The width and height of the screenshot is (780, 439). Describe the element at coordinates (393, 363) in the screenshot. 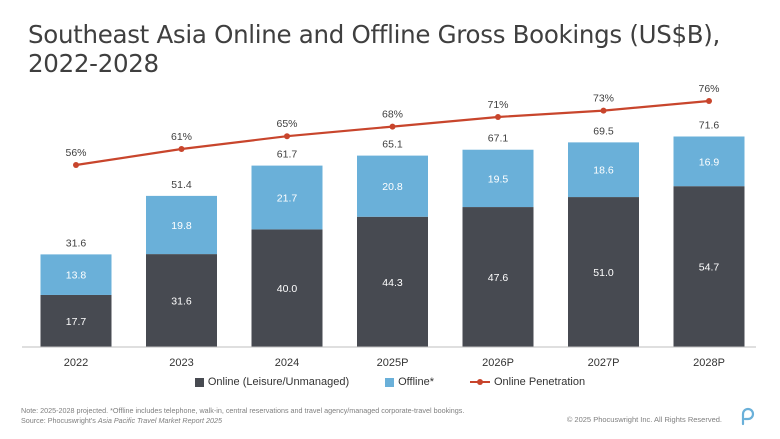

I see `x-tick-label: 2025P` at that location.